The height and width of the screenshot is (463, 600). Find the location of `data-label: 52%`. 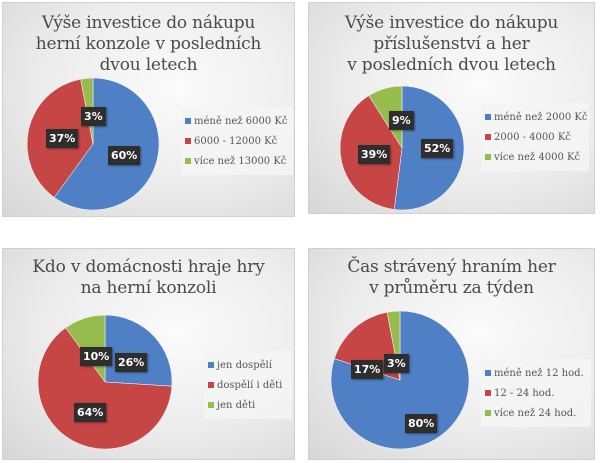

data-label: 52% is located at coordinates (437, 148).